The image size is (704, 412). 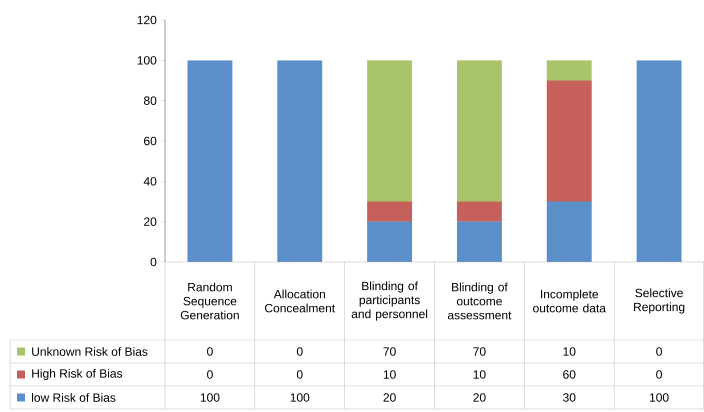 I want to click on legend-label: low Risk of Bias, so click(x=74, y=397).